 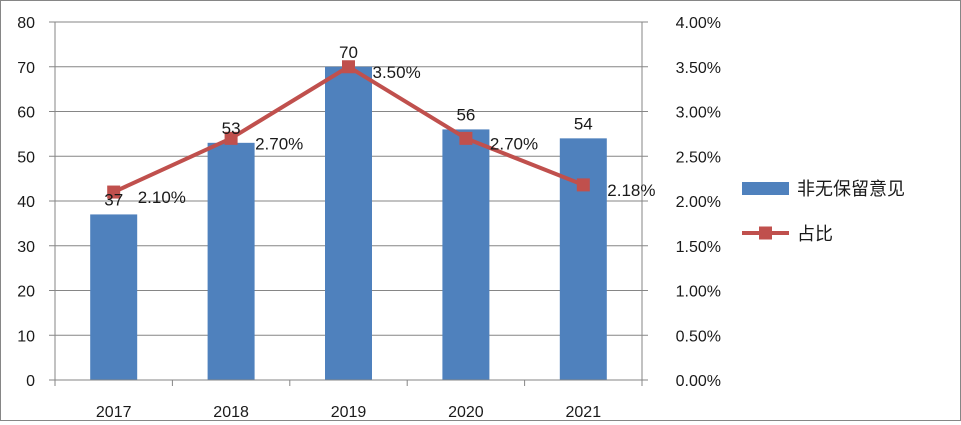 What do you see at coordinates (698, 202) in the screenshot?
I see `right-tick-label: 2.00%` at bounding box center [698, 202].